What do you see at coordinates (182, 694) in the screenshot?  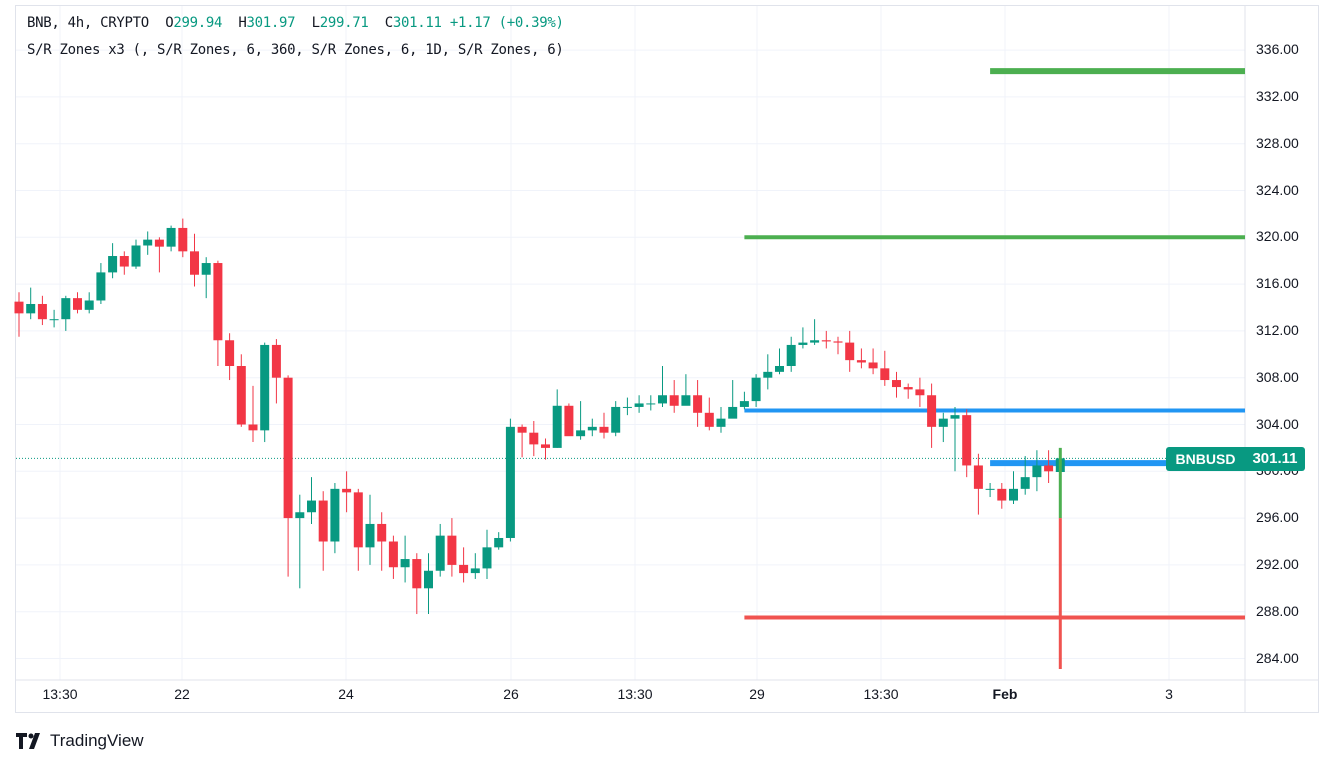 I see `time-tick-label: 22` at bounding box center [182, 694].